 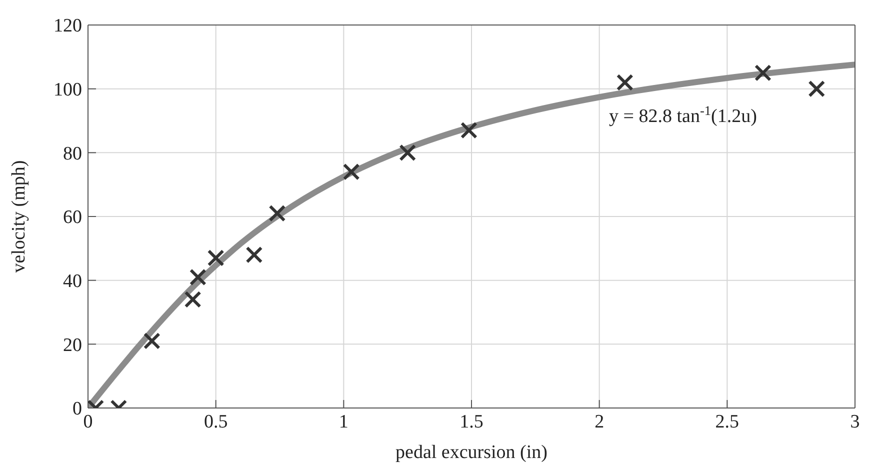 What do you see at coordinates (216, 421) in the screenshot?
I see `x-tick-label: 0.5` at bounding box center [216, 421].